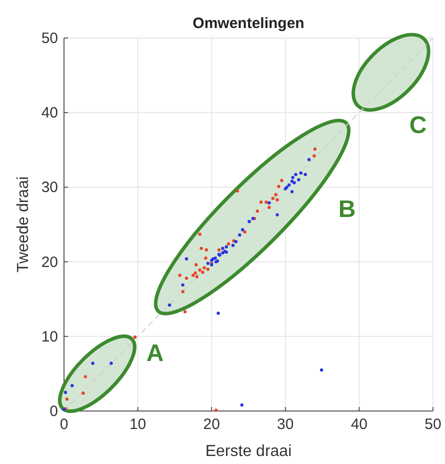 The height and width of the screenshot is (464, 445). Describe the element at coordinates (285, 424) in the screenshot. I see `x-tick-label: 30` at that location.